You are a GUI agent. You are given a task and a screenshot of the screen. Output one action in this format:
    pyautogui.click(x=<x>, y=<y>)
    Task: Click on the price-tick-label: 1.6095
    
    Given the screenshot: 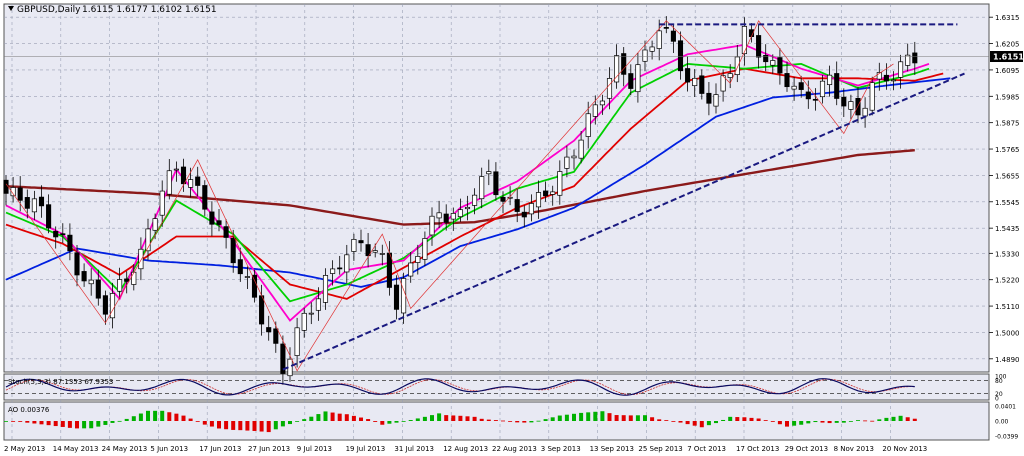 What is the action you would take?
    pyautogui.click(x=1007, y=71)
    